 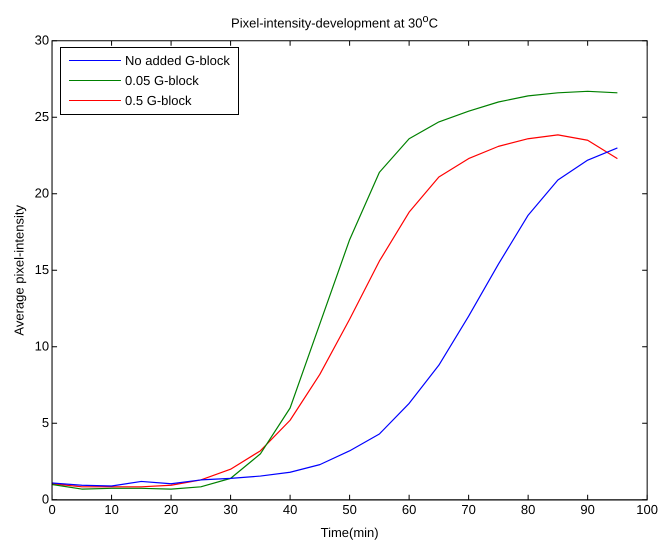 What do you see at coordinates (177, 60) in the screenshot?
I see `legend-label: No added G-block` at bounding box center [177, 60].